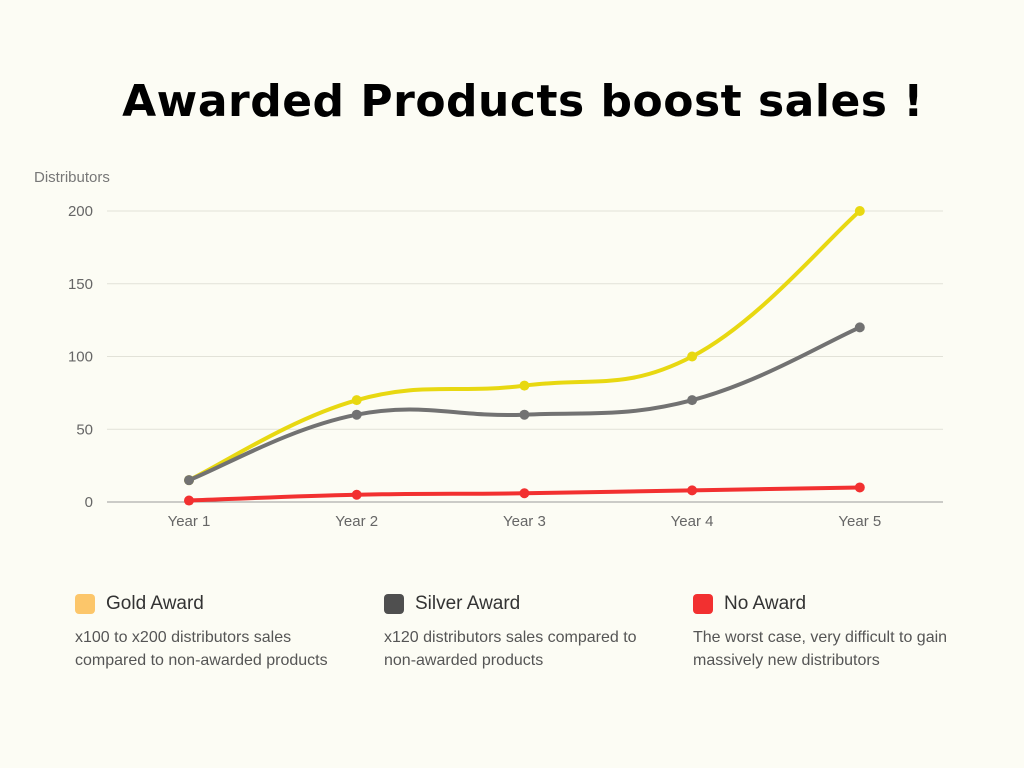 This screenshot has width=1024, height=768. Describe the element at coordinates (765, 603) in the screenshot. I see `legend-label: No Award` at that location.